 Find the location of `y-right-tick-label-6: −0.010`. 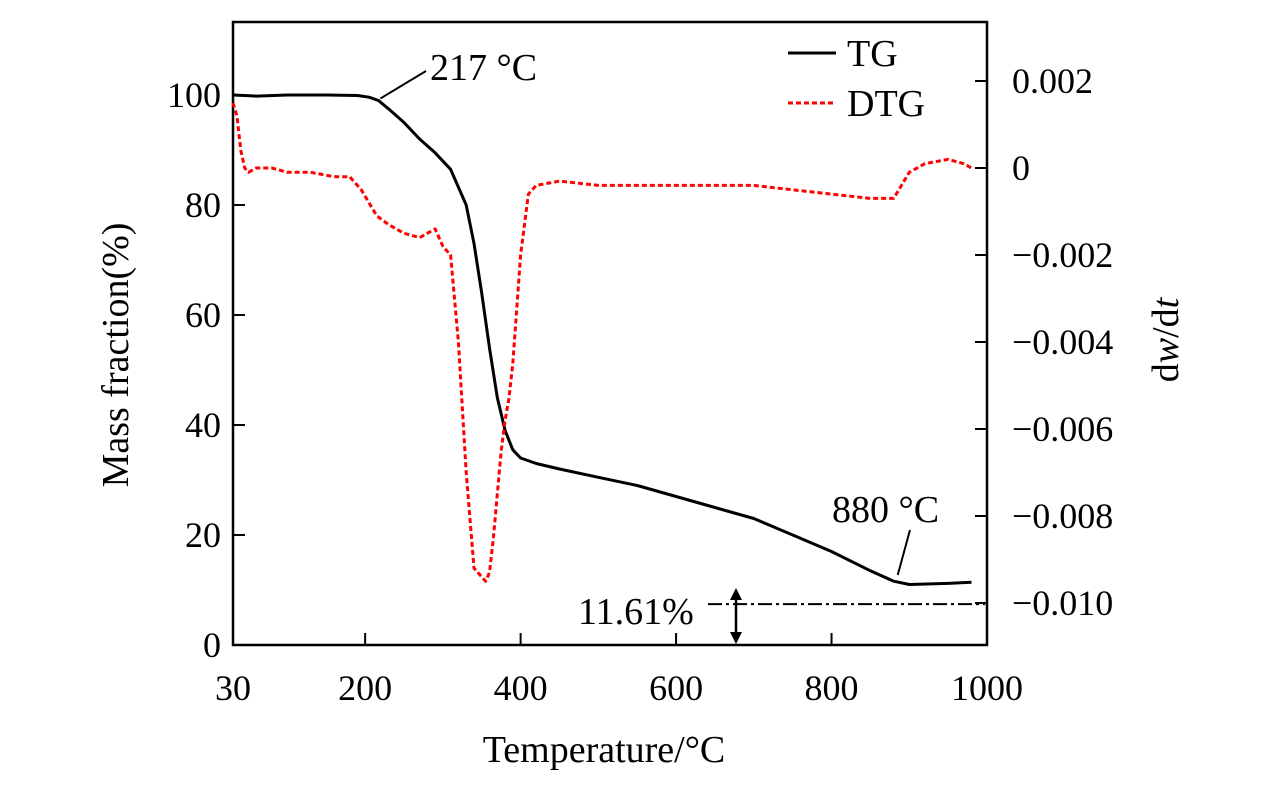

y-right-tick-label-6: −0.010 is located at coordinates (1062, 603).